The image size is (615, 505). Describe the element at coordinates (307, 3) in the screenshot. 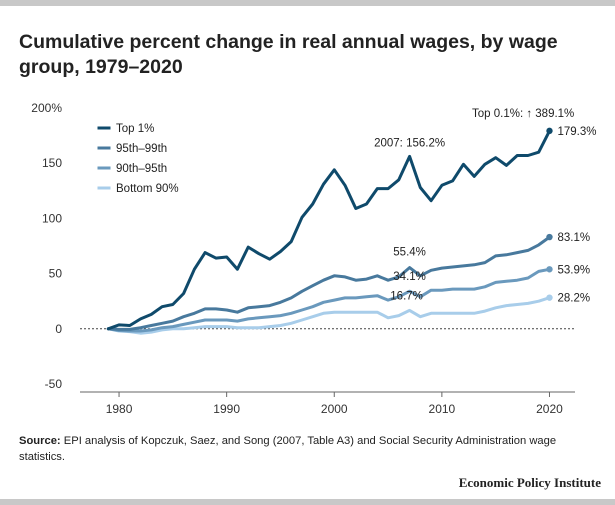

I see `top-border` at that location.